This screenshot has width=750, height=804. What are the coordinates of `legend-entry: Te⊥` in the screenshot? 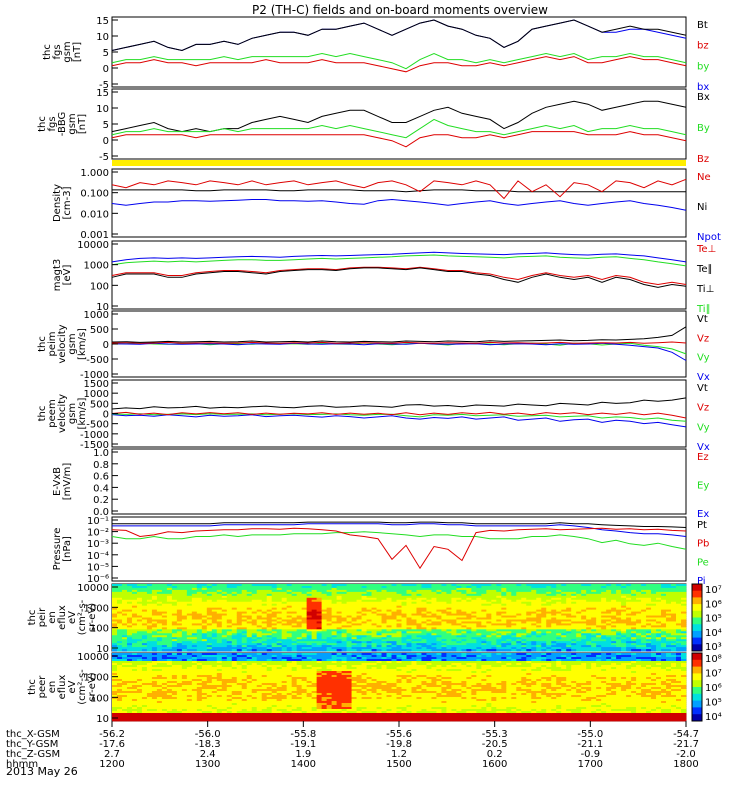 It's located at (706, 249).